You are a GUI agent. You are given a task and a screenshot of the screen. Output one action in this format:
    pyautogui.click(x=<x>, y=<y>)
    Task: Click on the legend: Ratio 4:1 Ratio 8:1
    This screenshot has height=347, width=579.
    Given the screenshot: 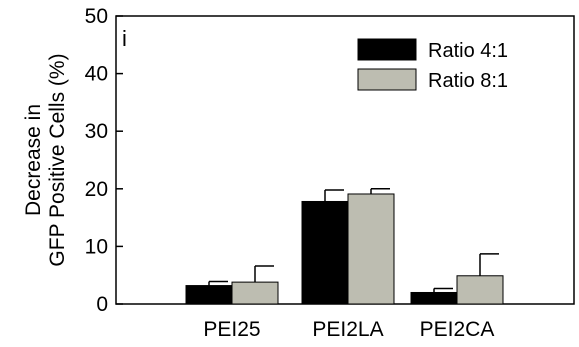 What is the action you would take?
    pyautogui.click(x=432, y=65)
    